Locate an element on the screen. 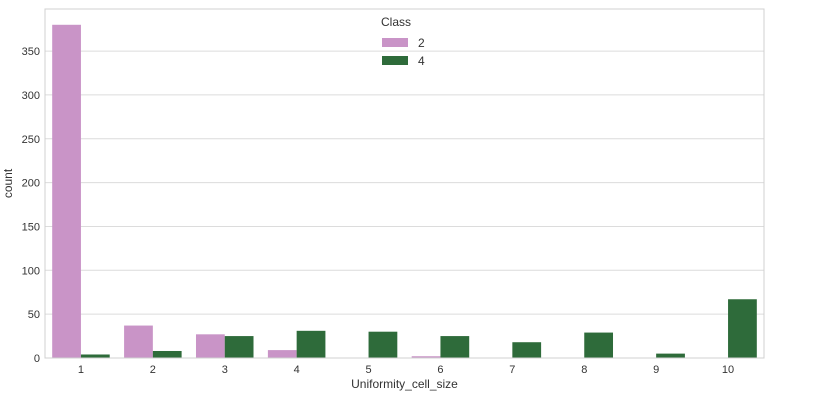  y-tick-label: 200 is located at coordinates (31, 184).